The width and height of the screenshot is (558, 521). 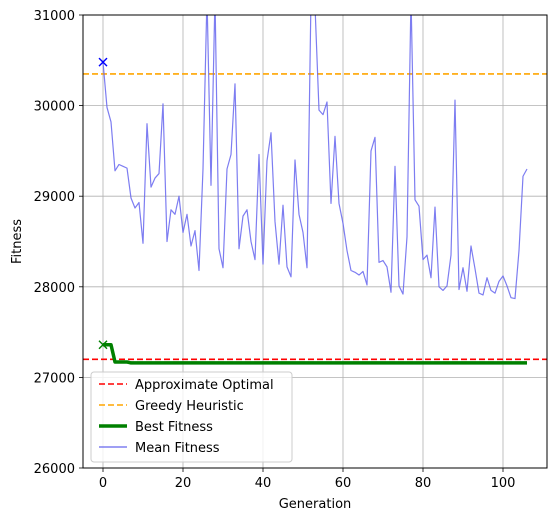 What do you see at coordinates (204, 385) in the screenshot?
I see `legend-label-0: Approximate Optimal` at bounding box center [204, 385].